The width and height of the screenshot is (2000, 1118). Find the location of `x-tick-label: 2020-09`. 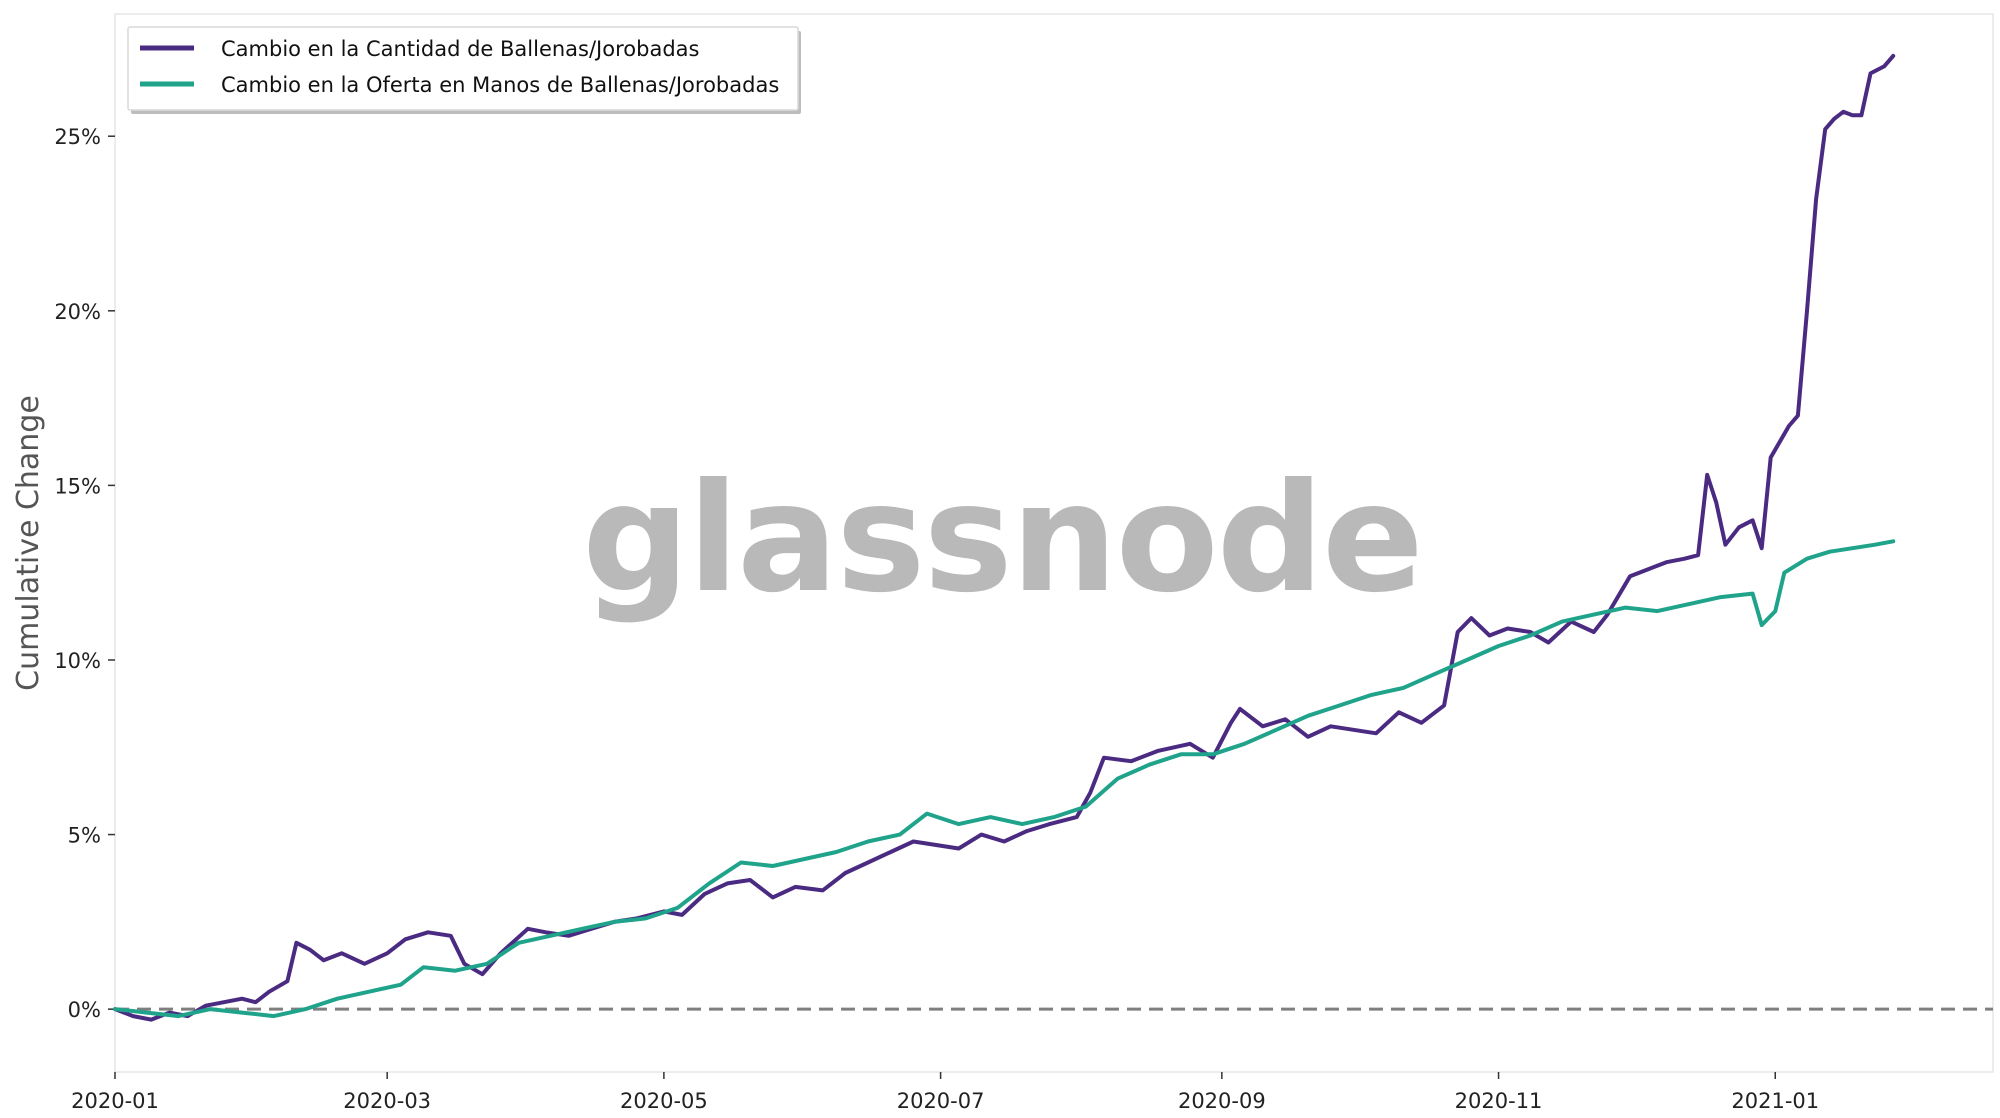

x-tick-label: 2020-09 is located at coordinates (1222, 1101).